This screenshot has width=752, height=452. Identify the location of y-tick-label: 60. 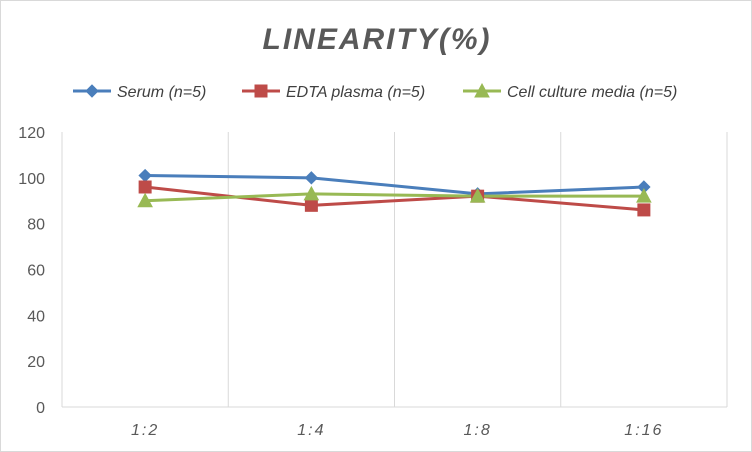
(36, 271).